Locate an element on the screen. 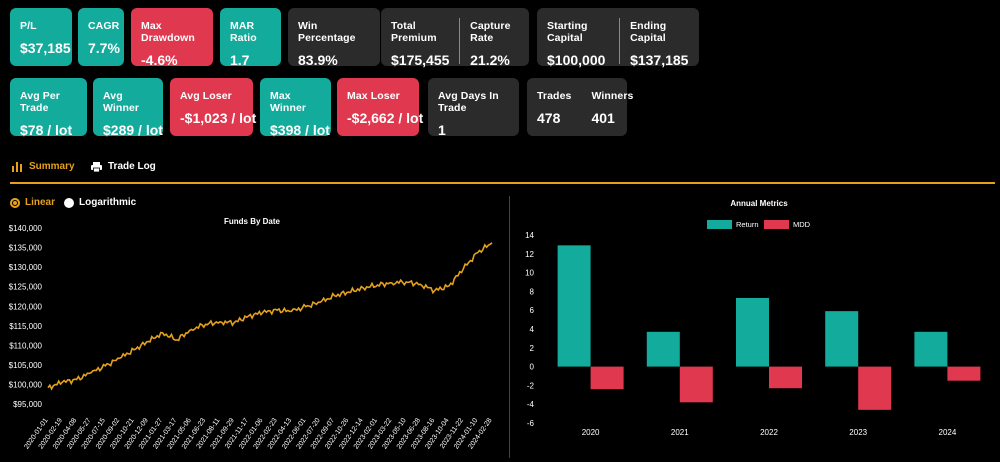 The height and width of the screenshot is (462, 1000). scale-option-logarithmic: Logarithmic is located at coordinates (100, 202).